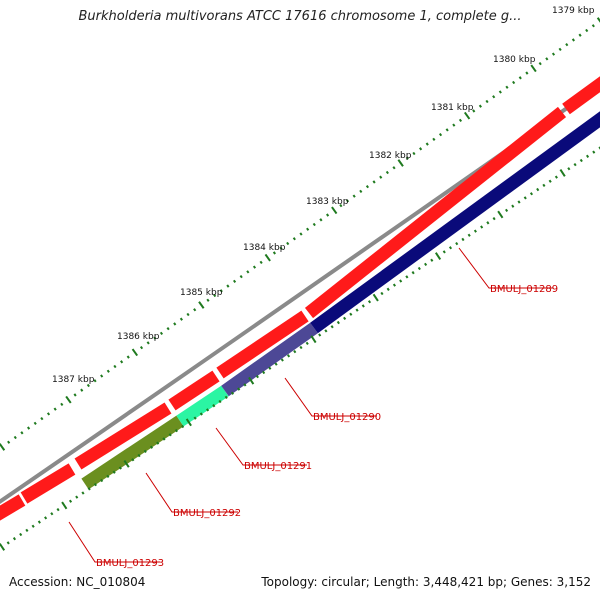  Describe the element at coordinates (524, 289) in the screenshot. I see `gene-label-01289: BMULJ_01289` at that location.